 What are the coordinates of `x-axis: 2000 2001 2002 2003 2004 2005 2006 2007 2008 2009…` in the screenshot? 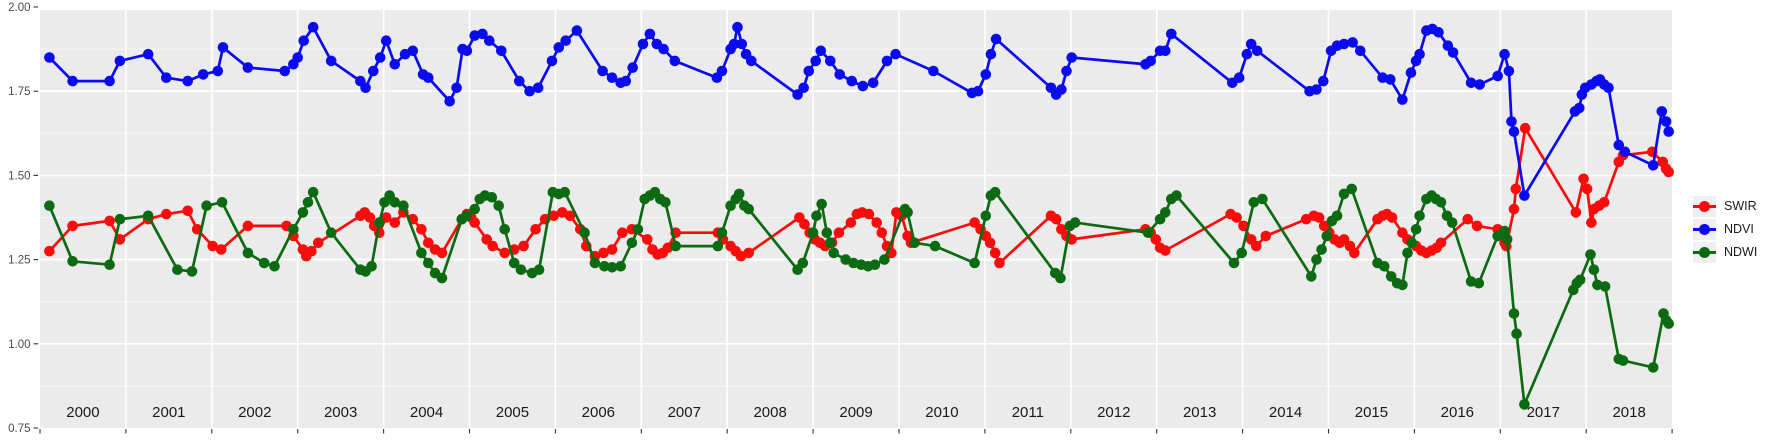 It's located at (856, 419).